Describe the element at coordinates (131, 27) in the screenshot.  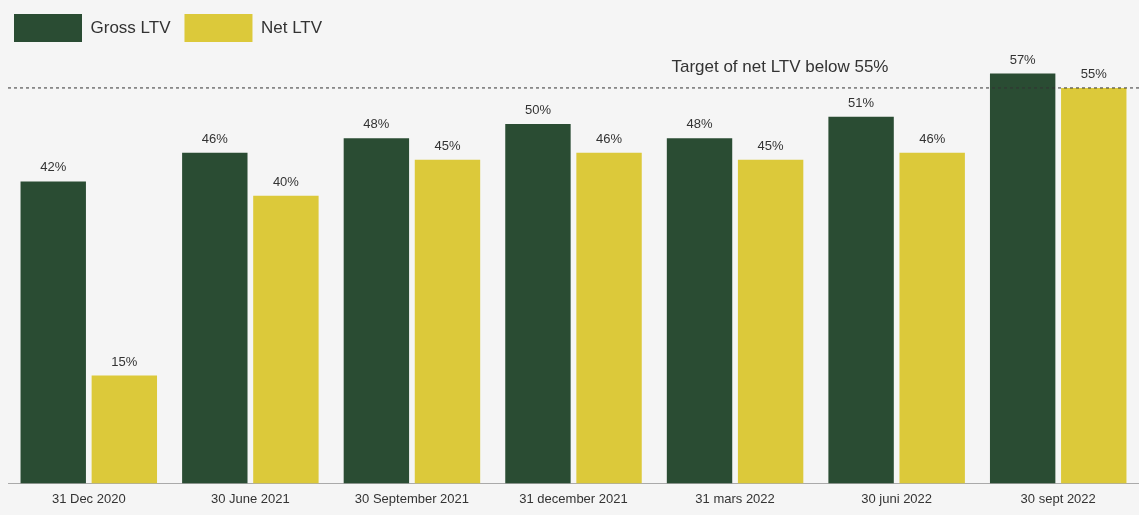
I see `legend-label: Gross LTV` at that location.